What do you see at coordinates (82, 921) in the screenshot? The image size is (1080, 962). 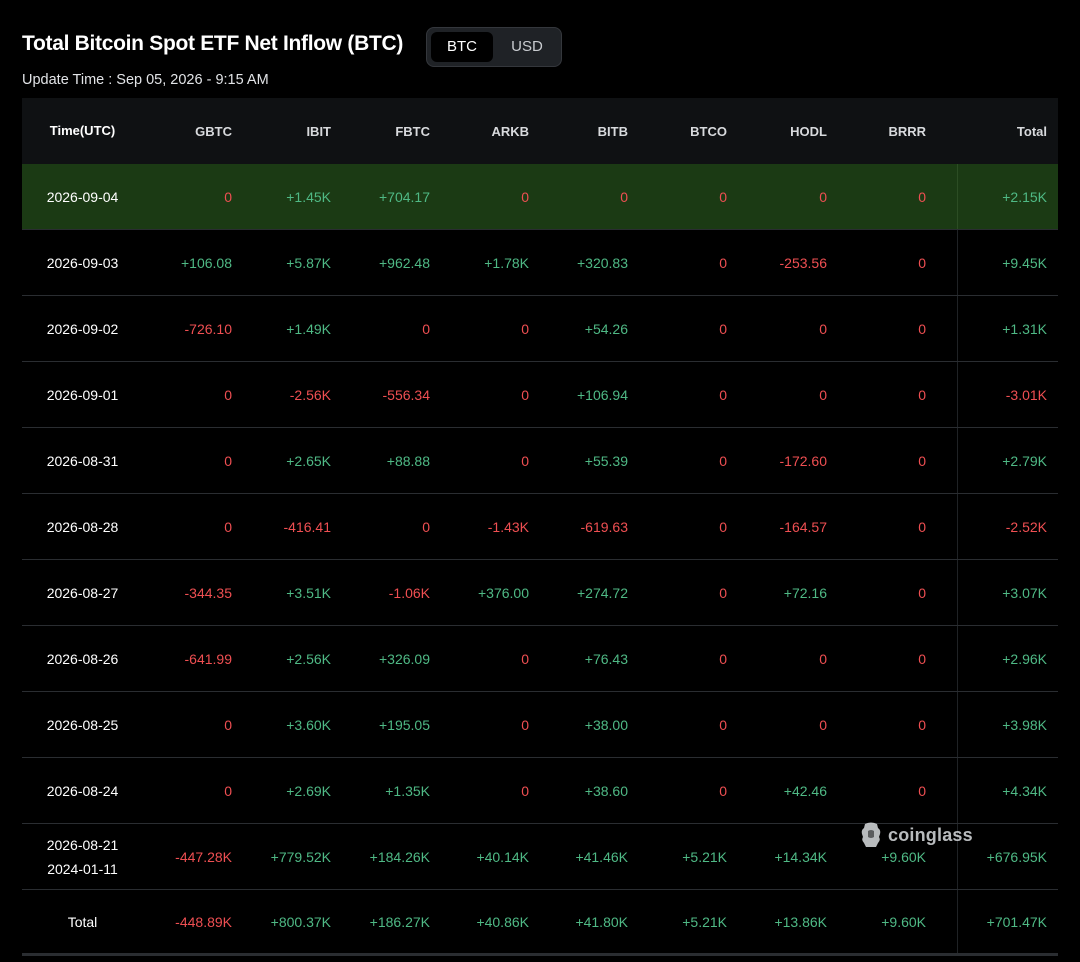 I see `date-line: Total` at bounding box center [82, 921].